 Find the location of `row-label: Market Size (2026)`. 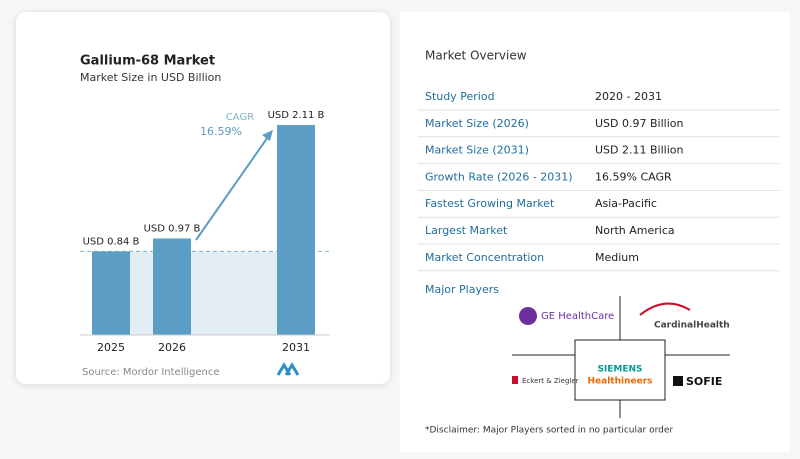

row-label: Market Size (2026) is located at coordinates (477, 123).